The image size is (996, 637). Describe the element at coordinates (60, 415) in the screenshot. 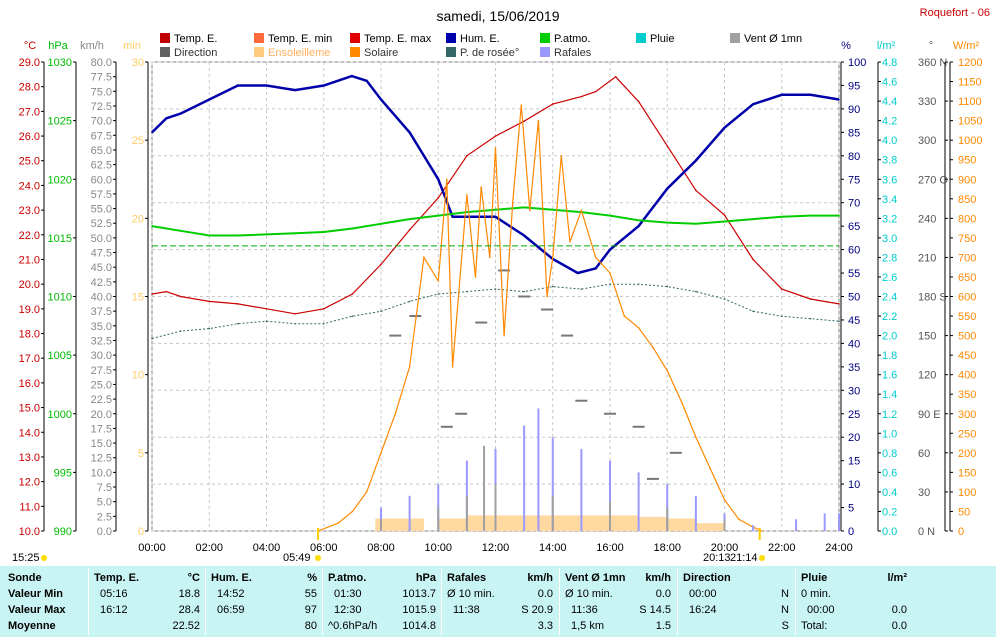

I see `pressure-tick-label: 1000` at that location.